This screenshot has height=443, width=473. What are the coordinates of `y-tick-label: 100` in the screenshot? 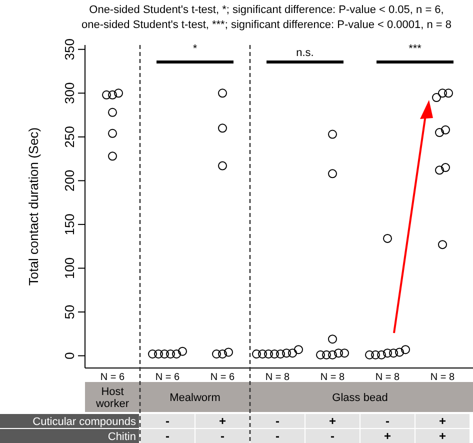 It's located at (69, 268).